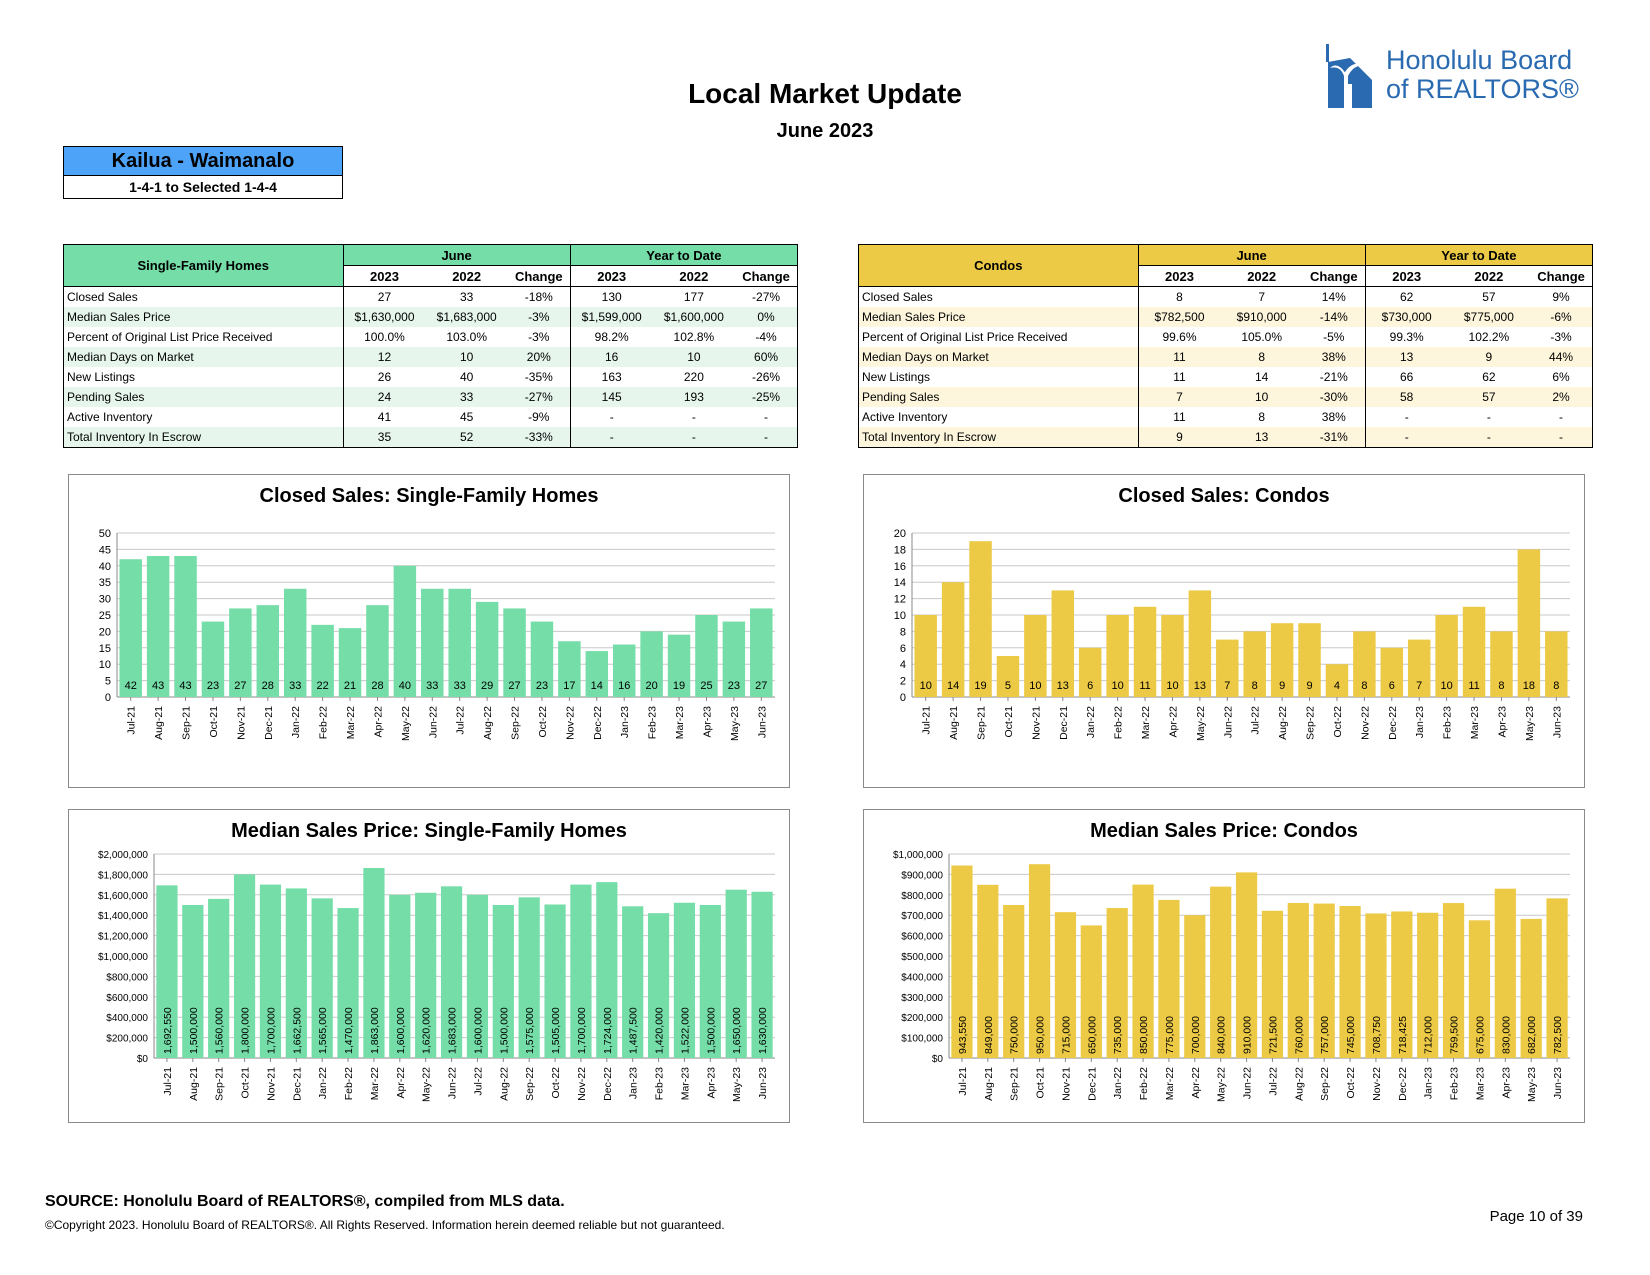 The image size is (1650, 1275). I want to click on x-tick-label: Mar-22, so click(1146, 722).